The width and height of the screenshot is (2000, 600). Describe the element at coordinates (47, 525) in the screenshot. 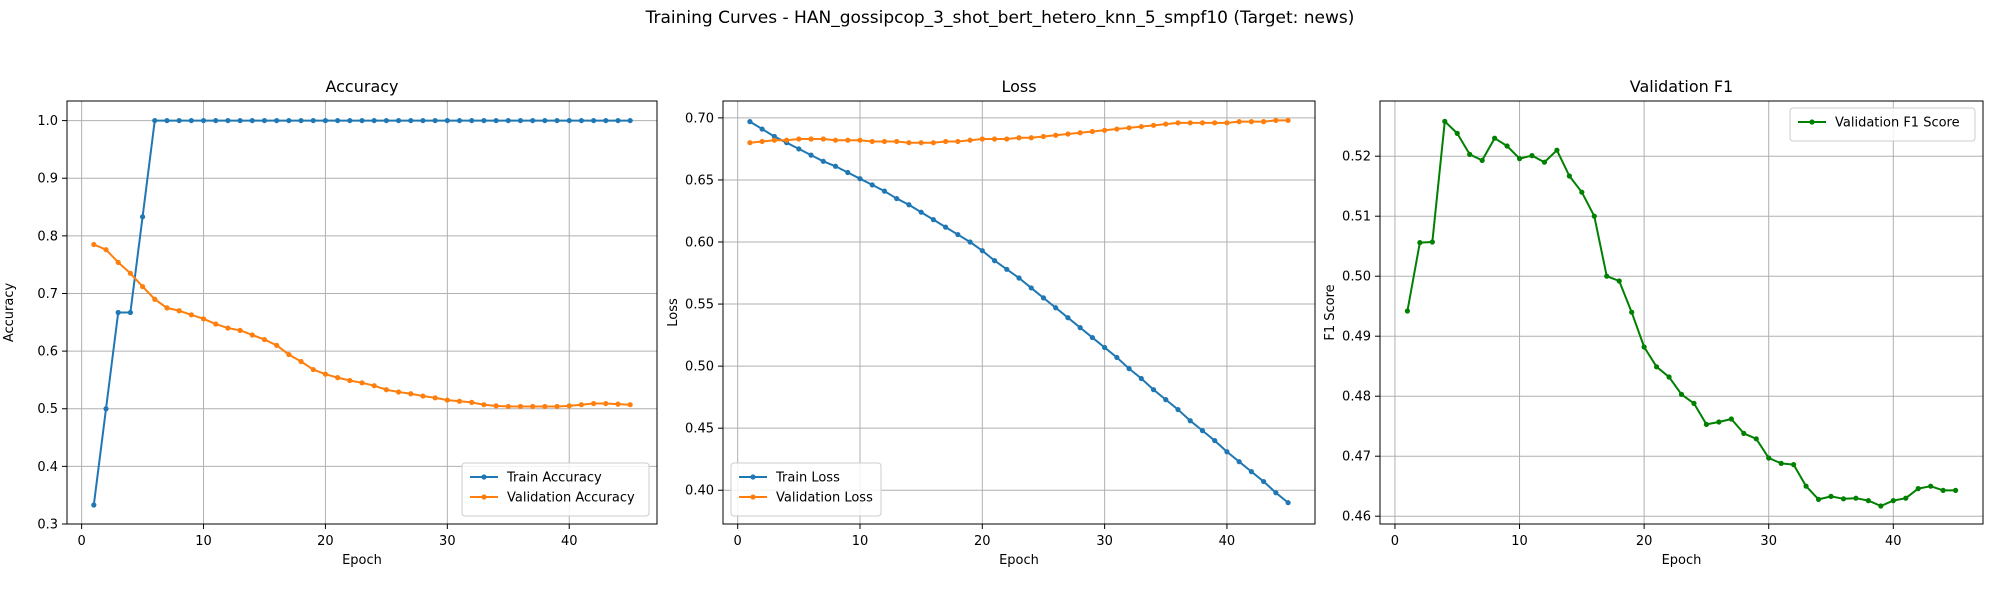

I see `y-tick-label: 0.3` at that location.